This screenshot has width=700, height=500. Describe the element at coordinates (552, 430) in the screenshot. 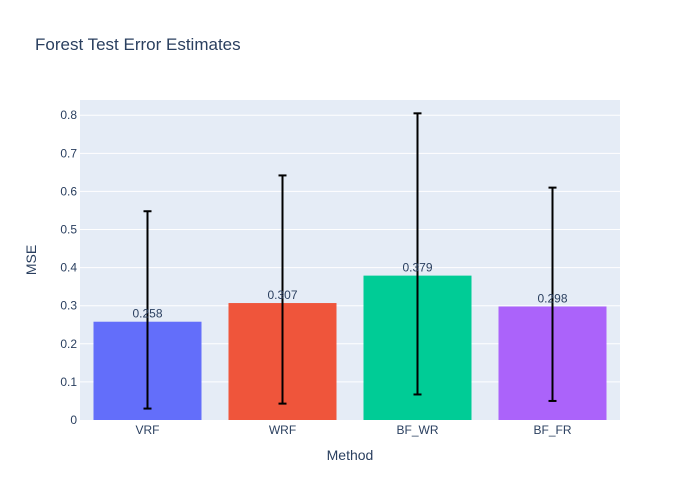

I see `x-tick-label: BF_FR` at that location.